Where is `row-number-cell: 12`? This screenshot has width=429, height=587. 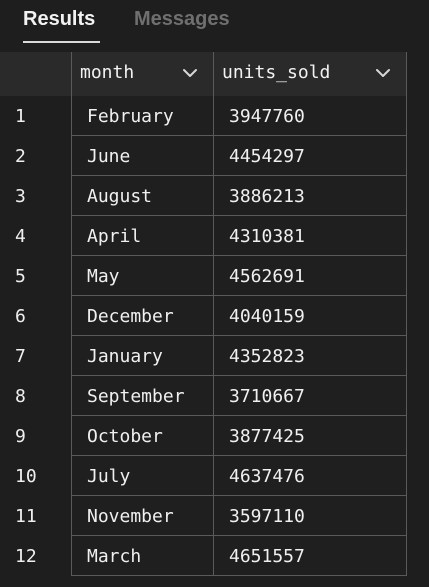
row-number-cell: 12 is located at coordinates (36, 556).